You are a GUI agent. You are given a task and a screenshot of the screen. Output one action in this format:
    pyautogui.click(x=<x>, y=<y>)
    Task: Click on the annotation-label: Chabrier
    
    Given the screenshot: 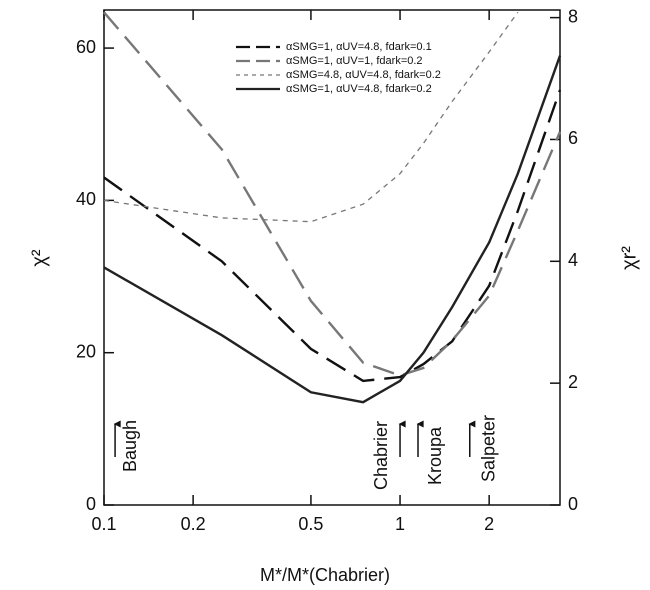 What is the action you would take?
    pyautogui.click(x=381, y=455)
    